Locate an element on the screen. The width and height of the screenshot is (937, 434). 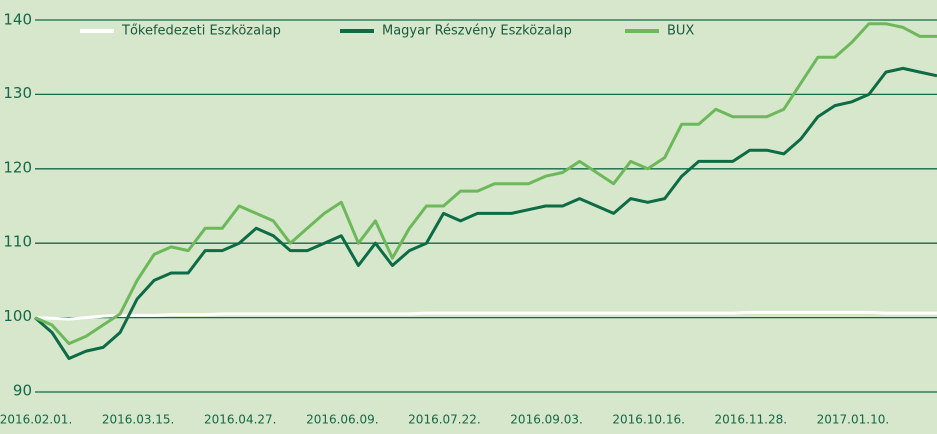
x-tick-label: 2016.10.16. is located at coordinates (648, 420).